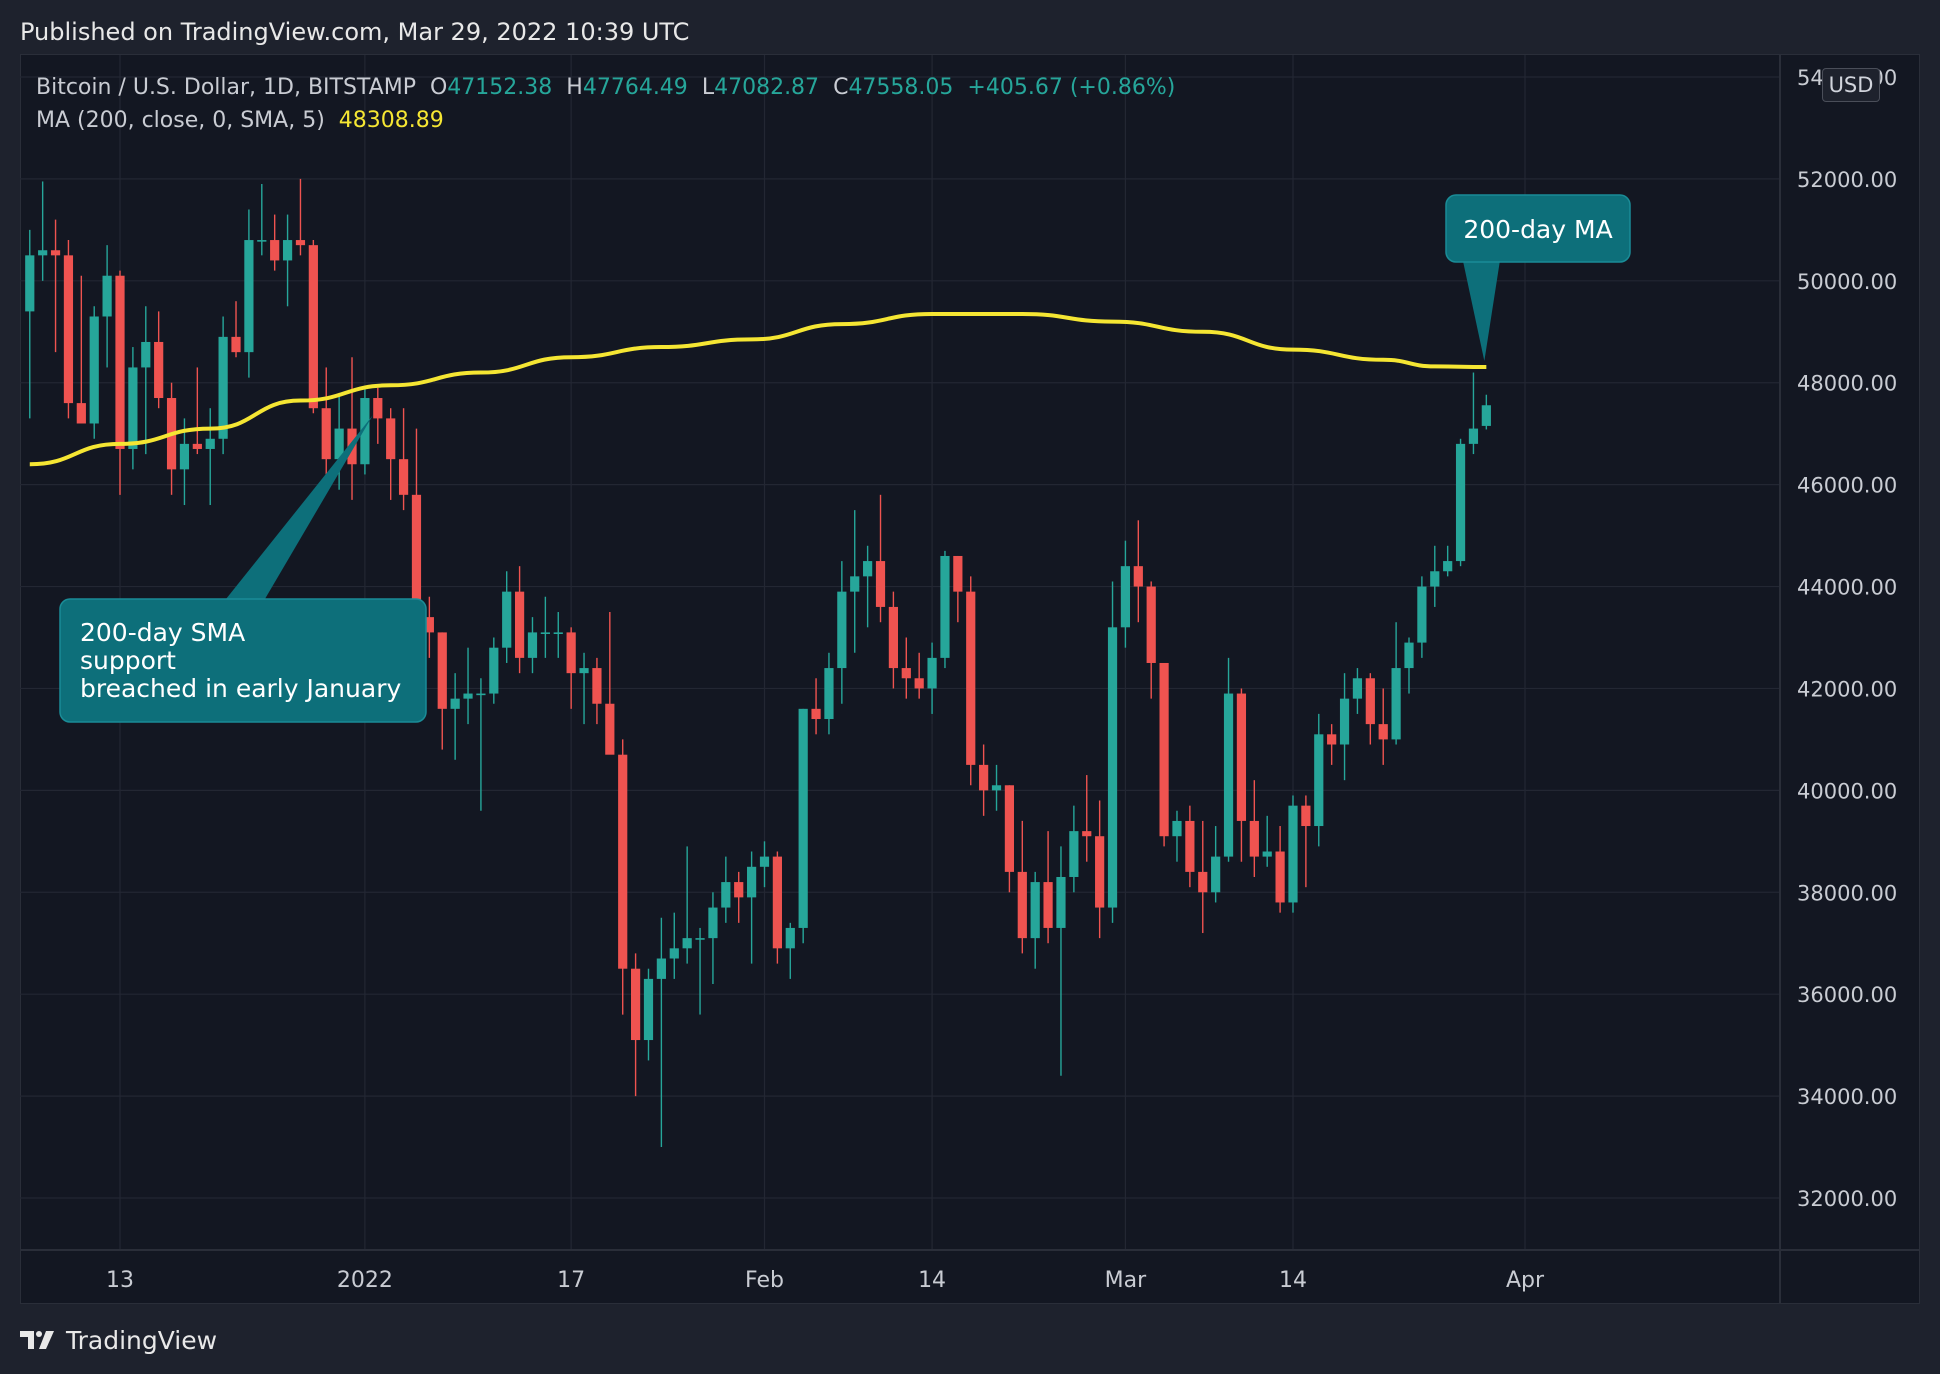 The height and width of the screenshot is (1374, 1940). Describe the element at coordinates (841, 87) in the screenshot. I see `close-label: C` at that location.